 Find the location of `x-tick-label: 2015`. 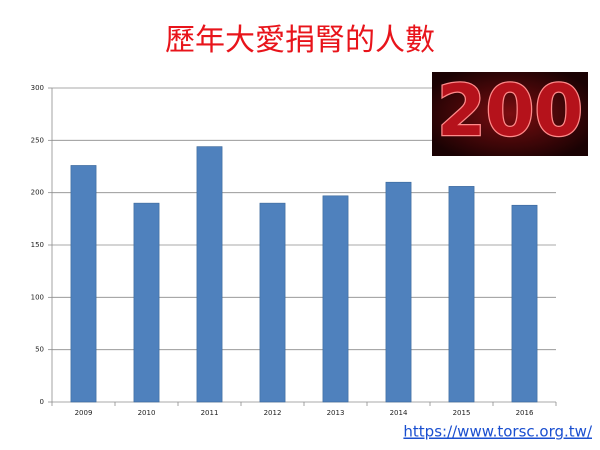

x-tick-label: 2015 is located at coordinates (462, 413).